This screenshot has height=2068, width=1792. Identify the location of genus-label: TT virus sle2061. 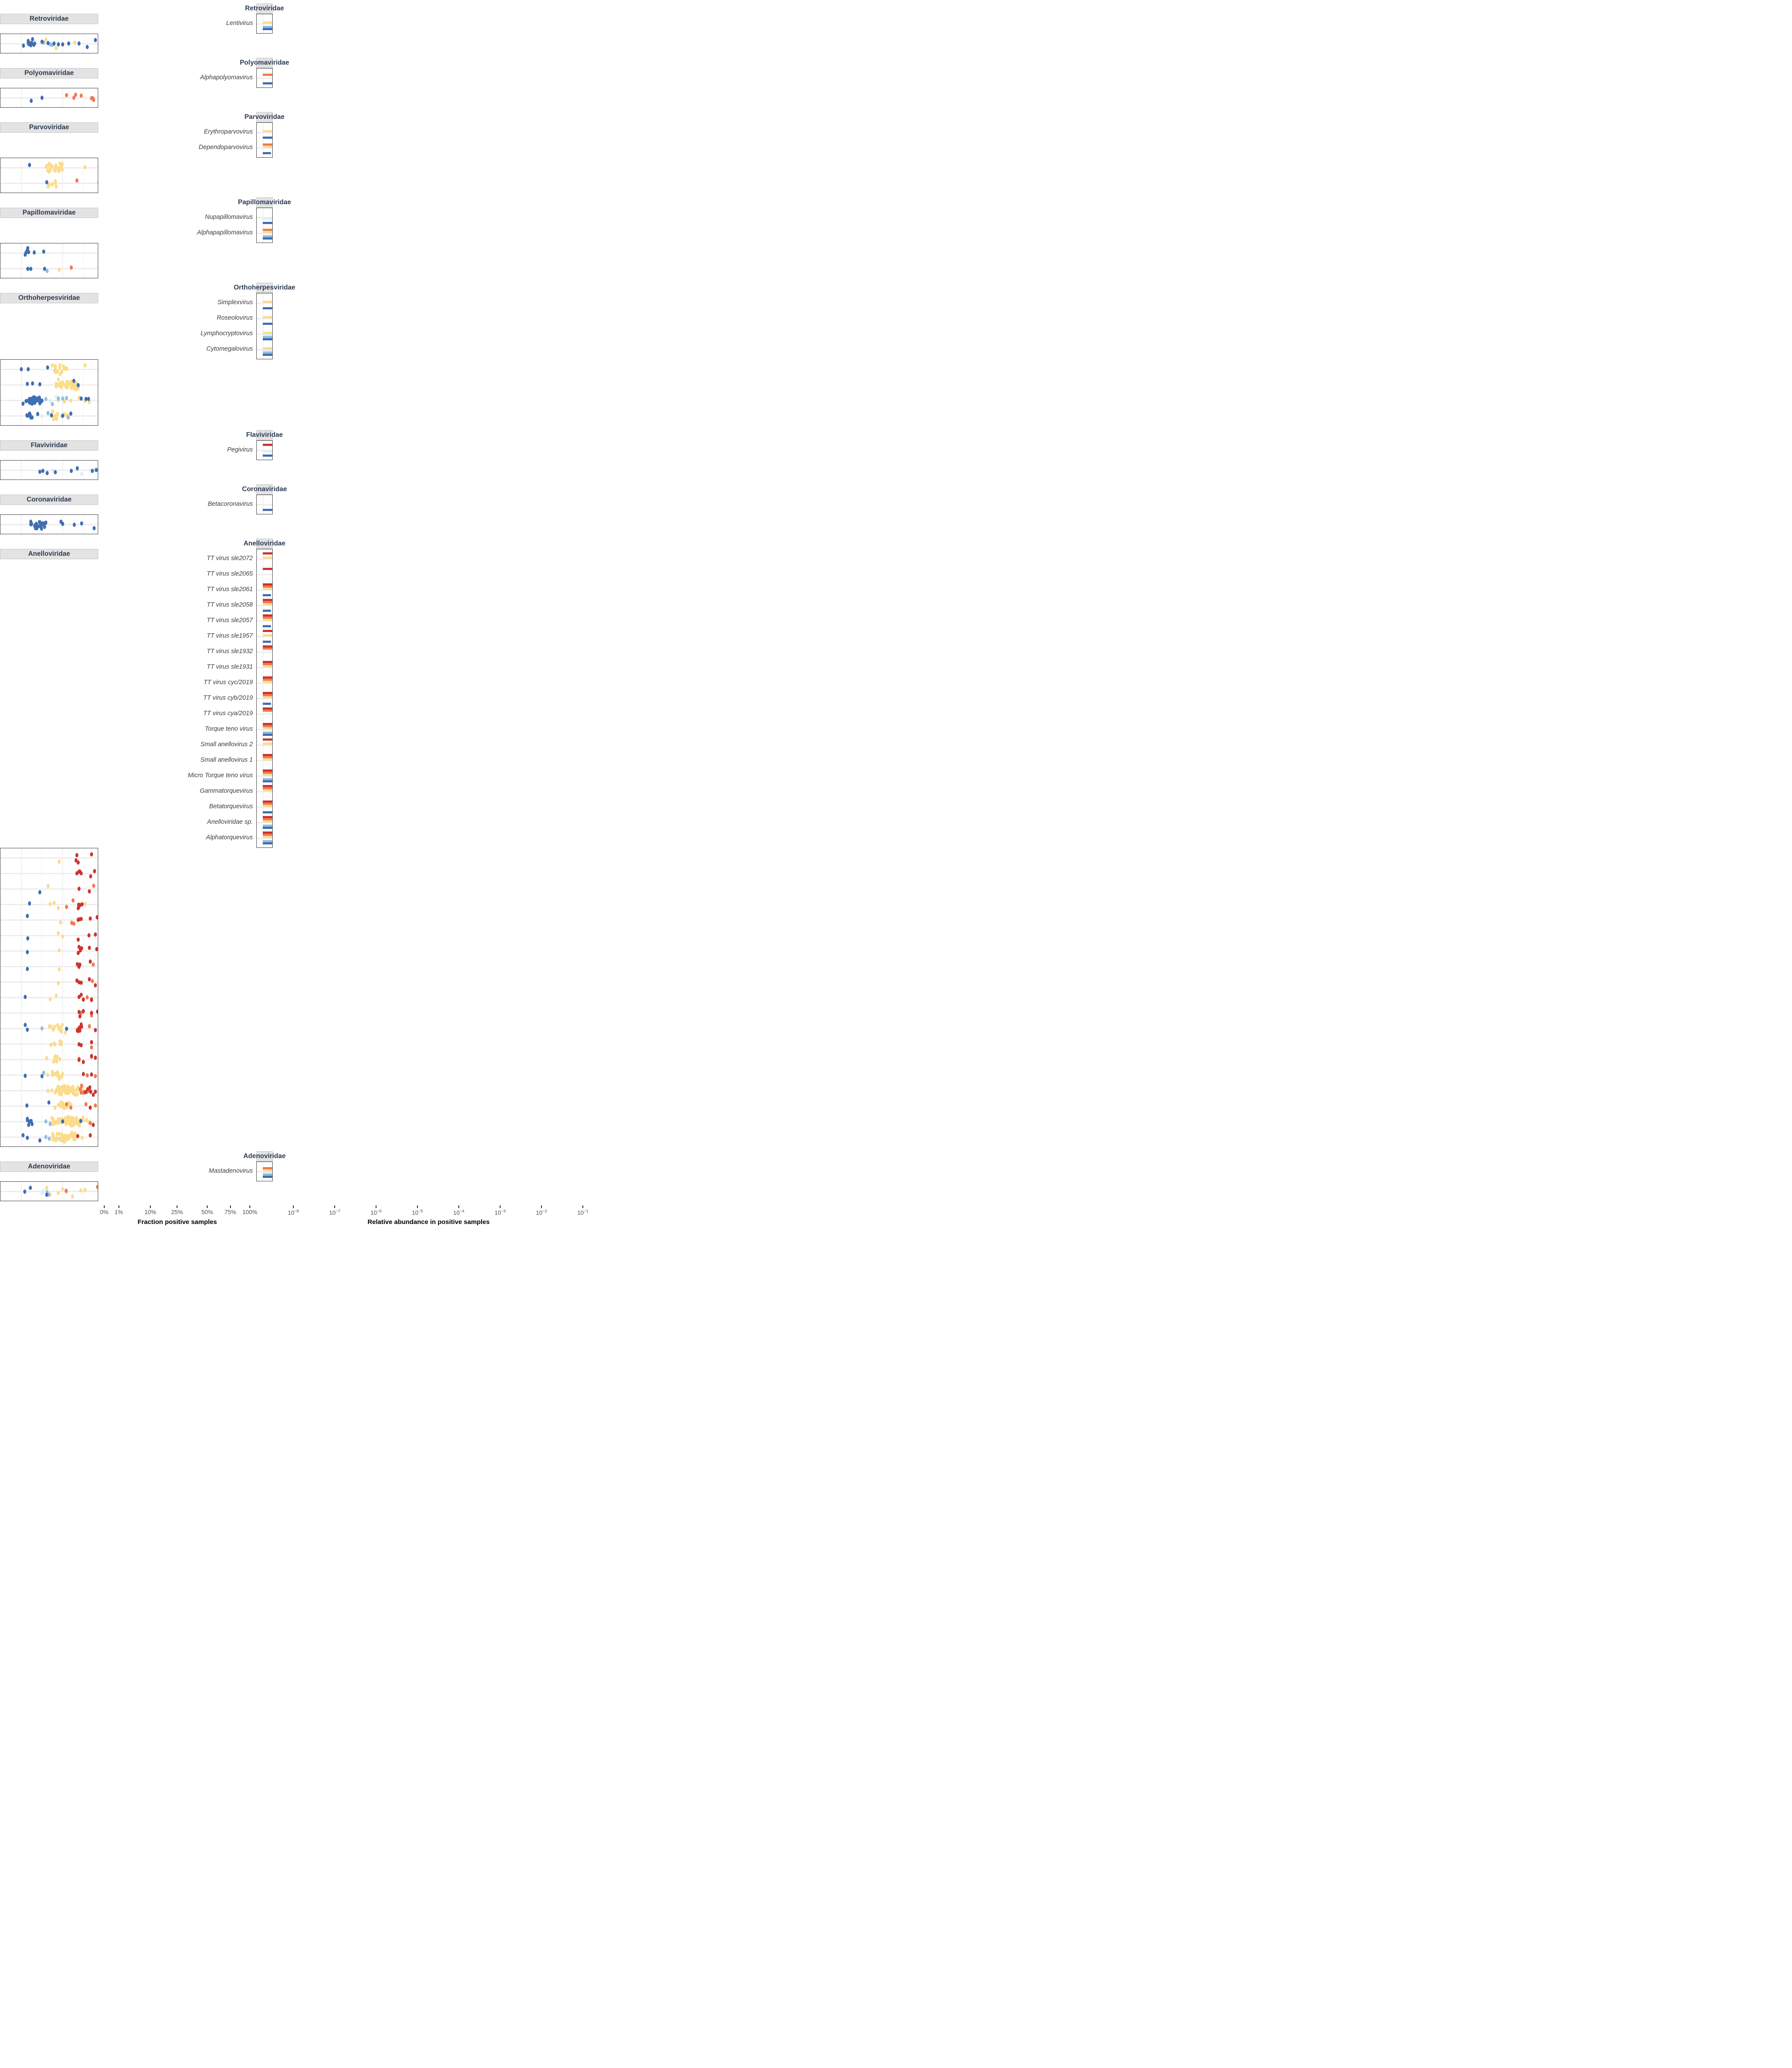
(230, 589).